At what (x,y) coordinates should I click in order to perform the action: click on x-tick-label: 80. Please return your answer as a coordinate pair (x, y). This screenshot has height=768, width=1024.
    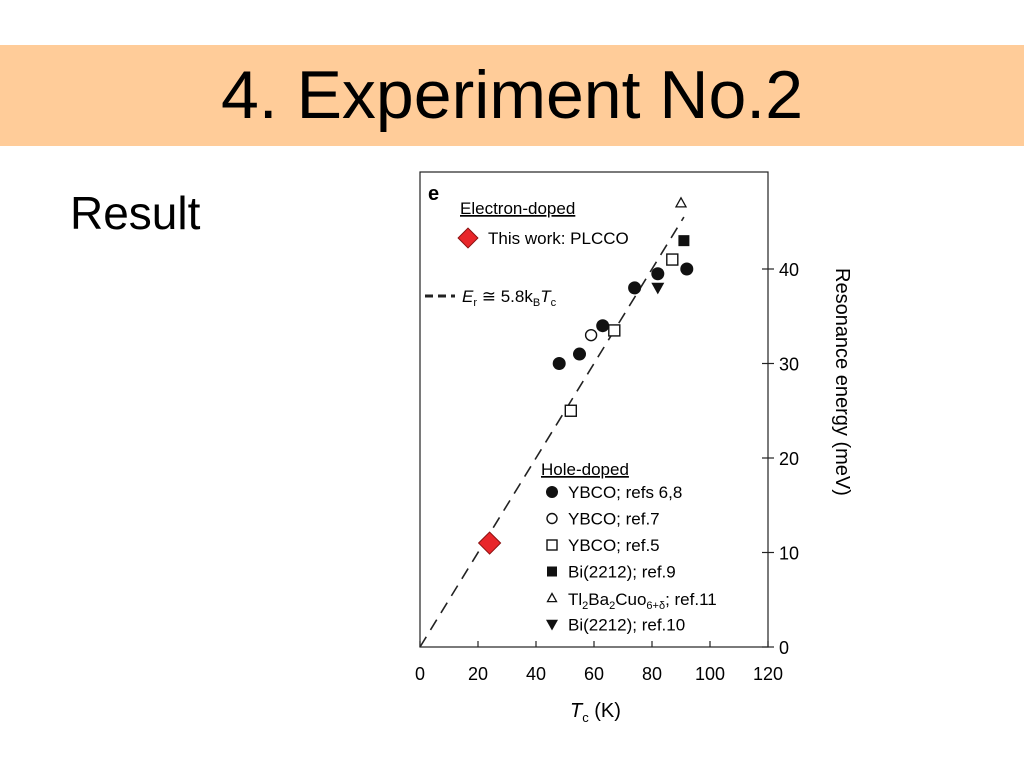
    Looking at the image, I should click on (652, 674).